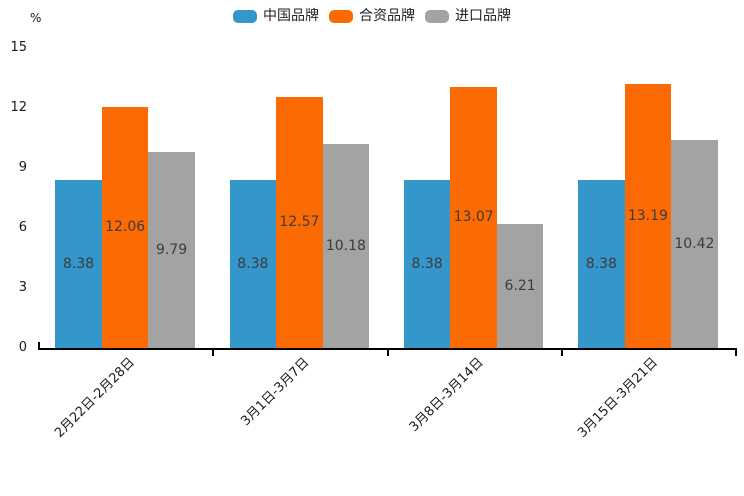 This screenshot has height=496, width=744. Describe the element at coordinates (36, 18) in the screenshot. I see `y-axis-unit-label: %` at that location.